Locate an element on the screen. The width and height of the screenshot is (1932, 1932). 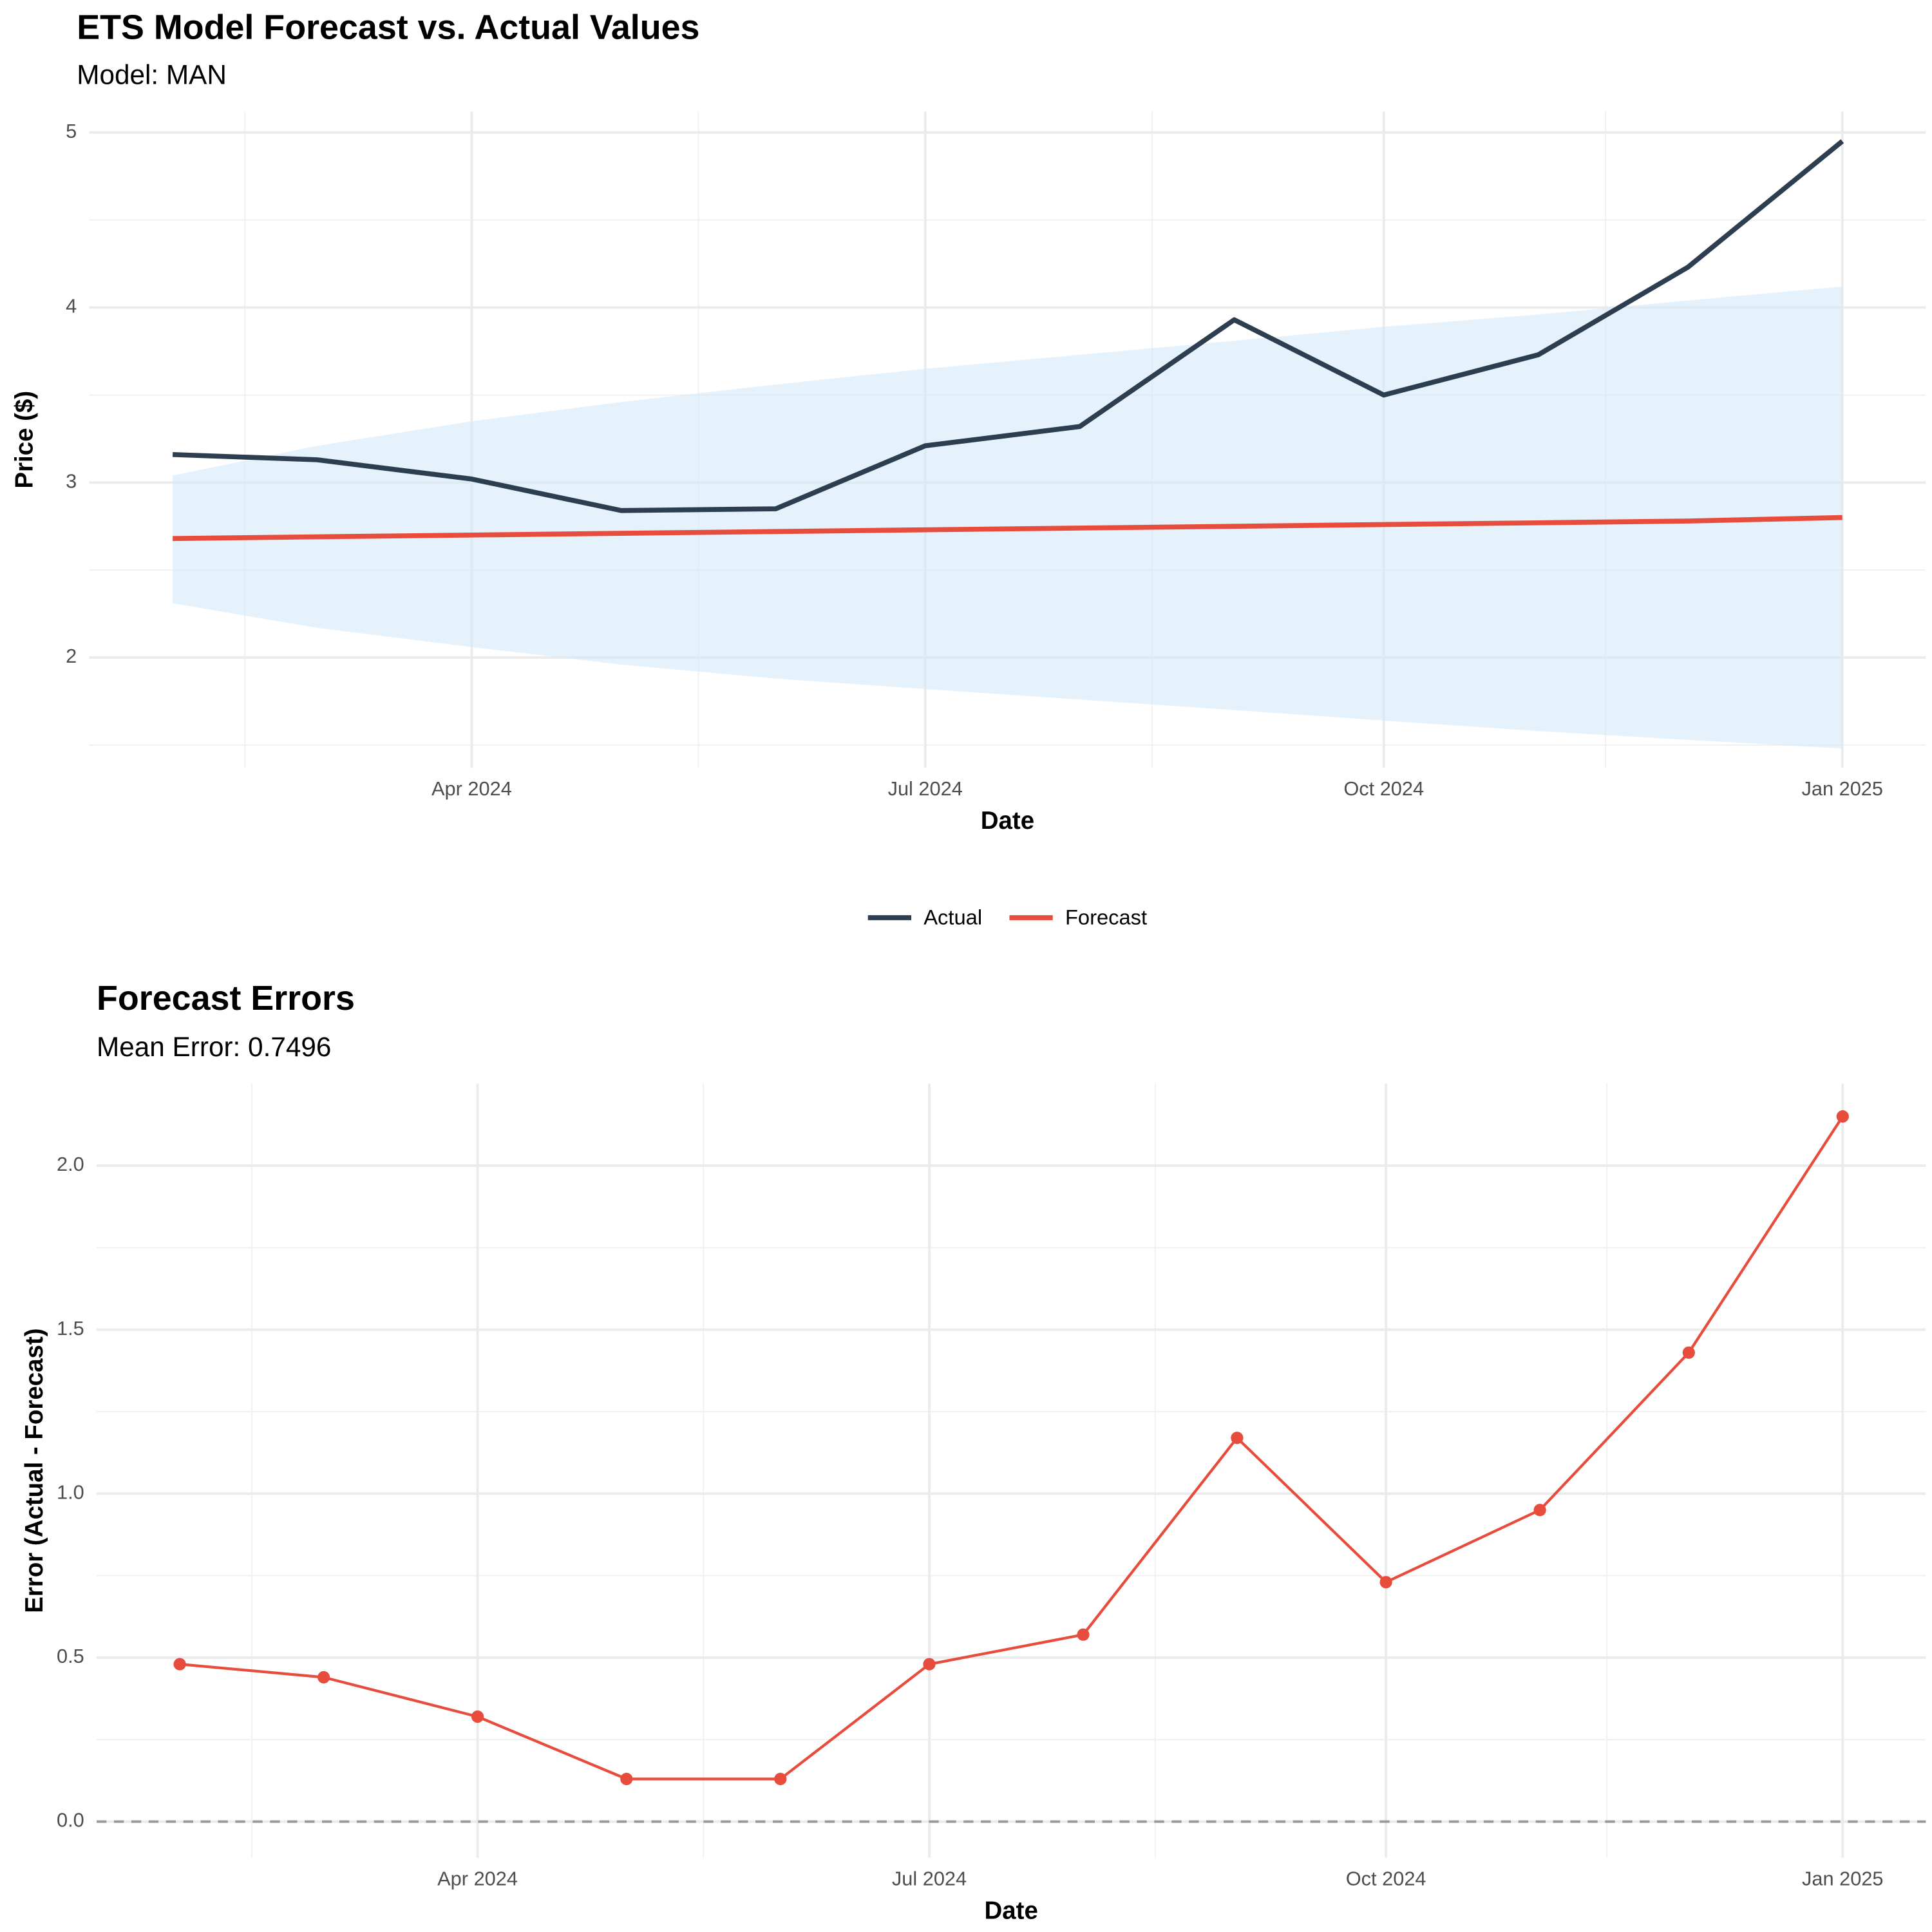
data-line is located at coordinates (1008, 528).